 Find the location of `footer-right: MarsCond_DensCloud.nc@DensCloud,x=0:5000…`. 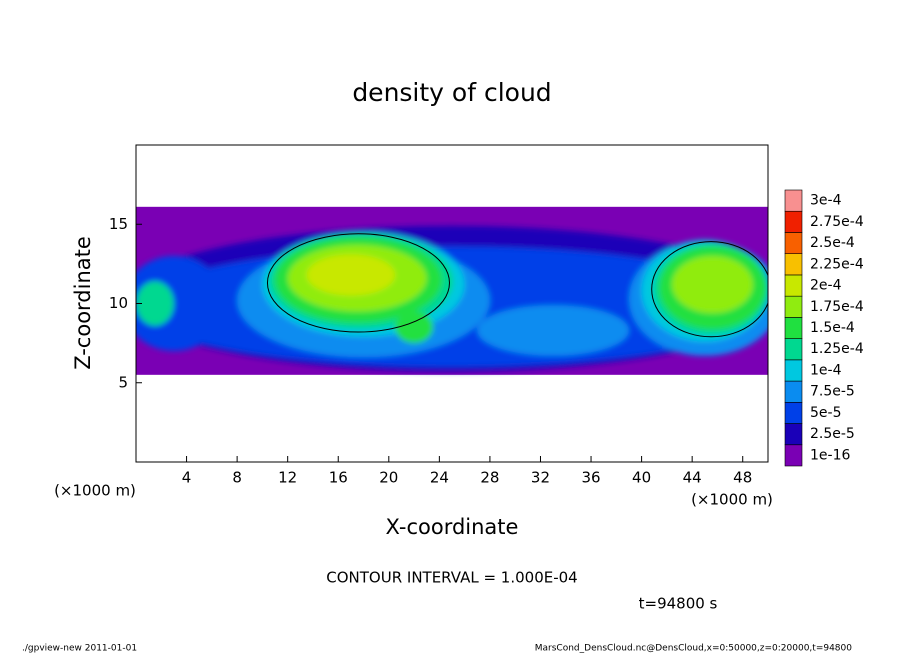

footer-right: MarsCond_DensCloud.nc@DensCloud,x=0:5000… is located at coordinates (693, 649).